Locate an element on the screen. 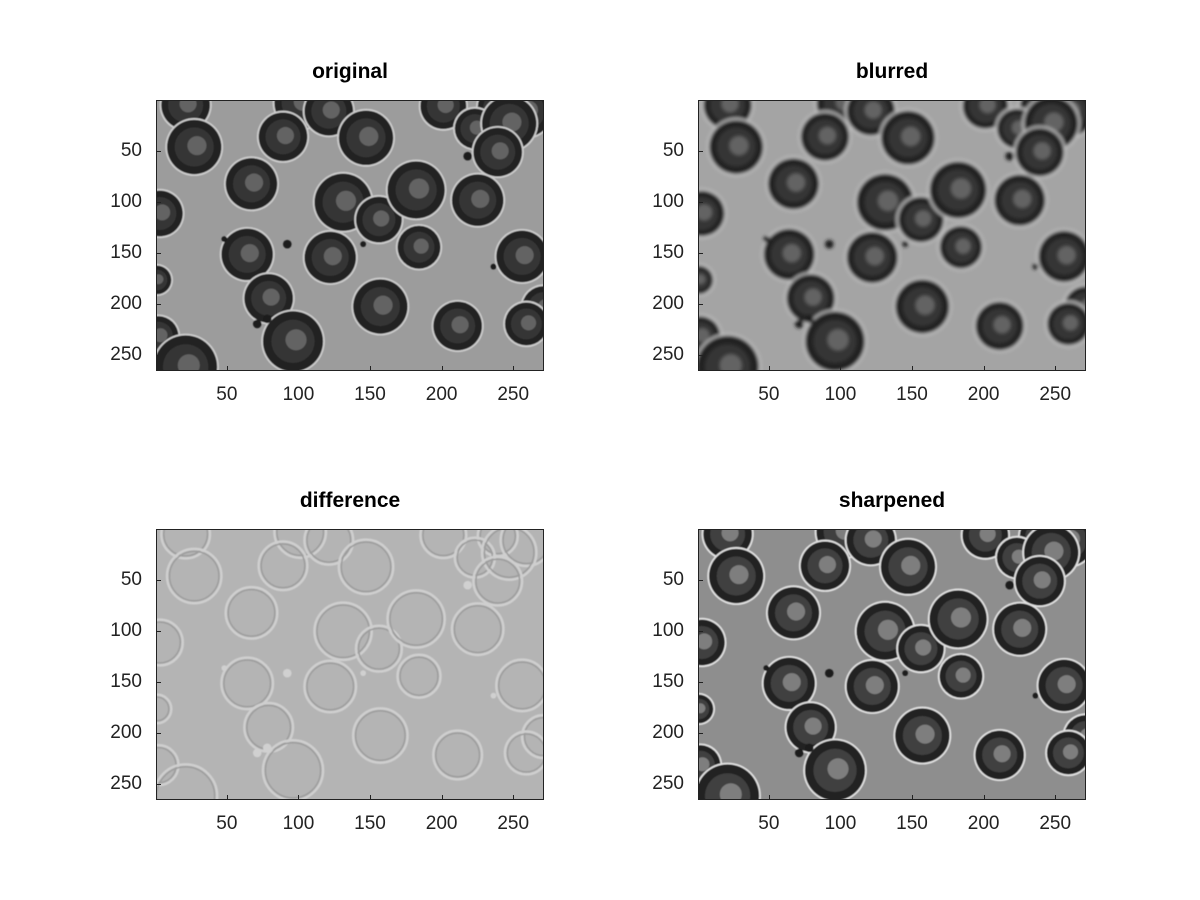 Image resolution: width=1200 pixels, height=900 pixels. panel-title: original is located at coordinates (350, 71).